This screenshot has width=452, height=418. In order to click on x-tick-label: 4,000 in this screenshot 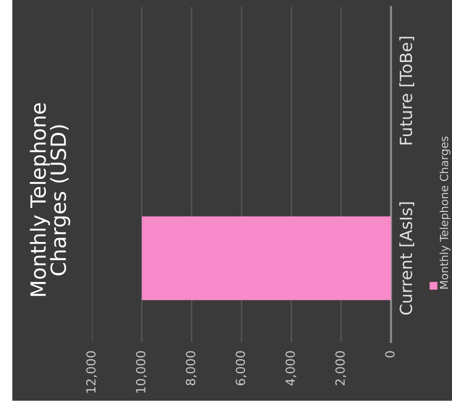, I will do `click(291, 368)`.